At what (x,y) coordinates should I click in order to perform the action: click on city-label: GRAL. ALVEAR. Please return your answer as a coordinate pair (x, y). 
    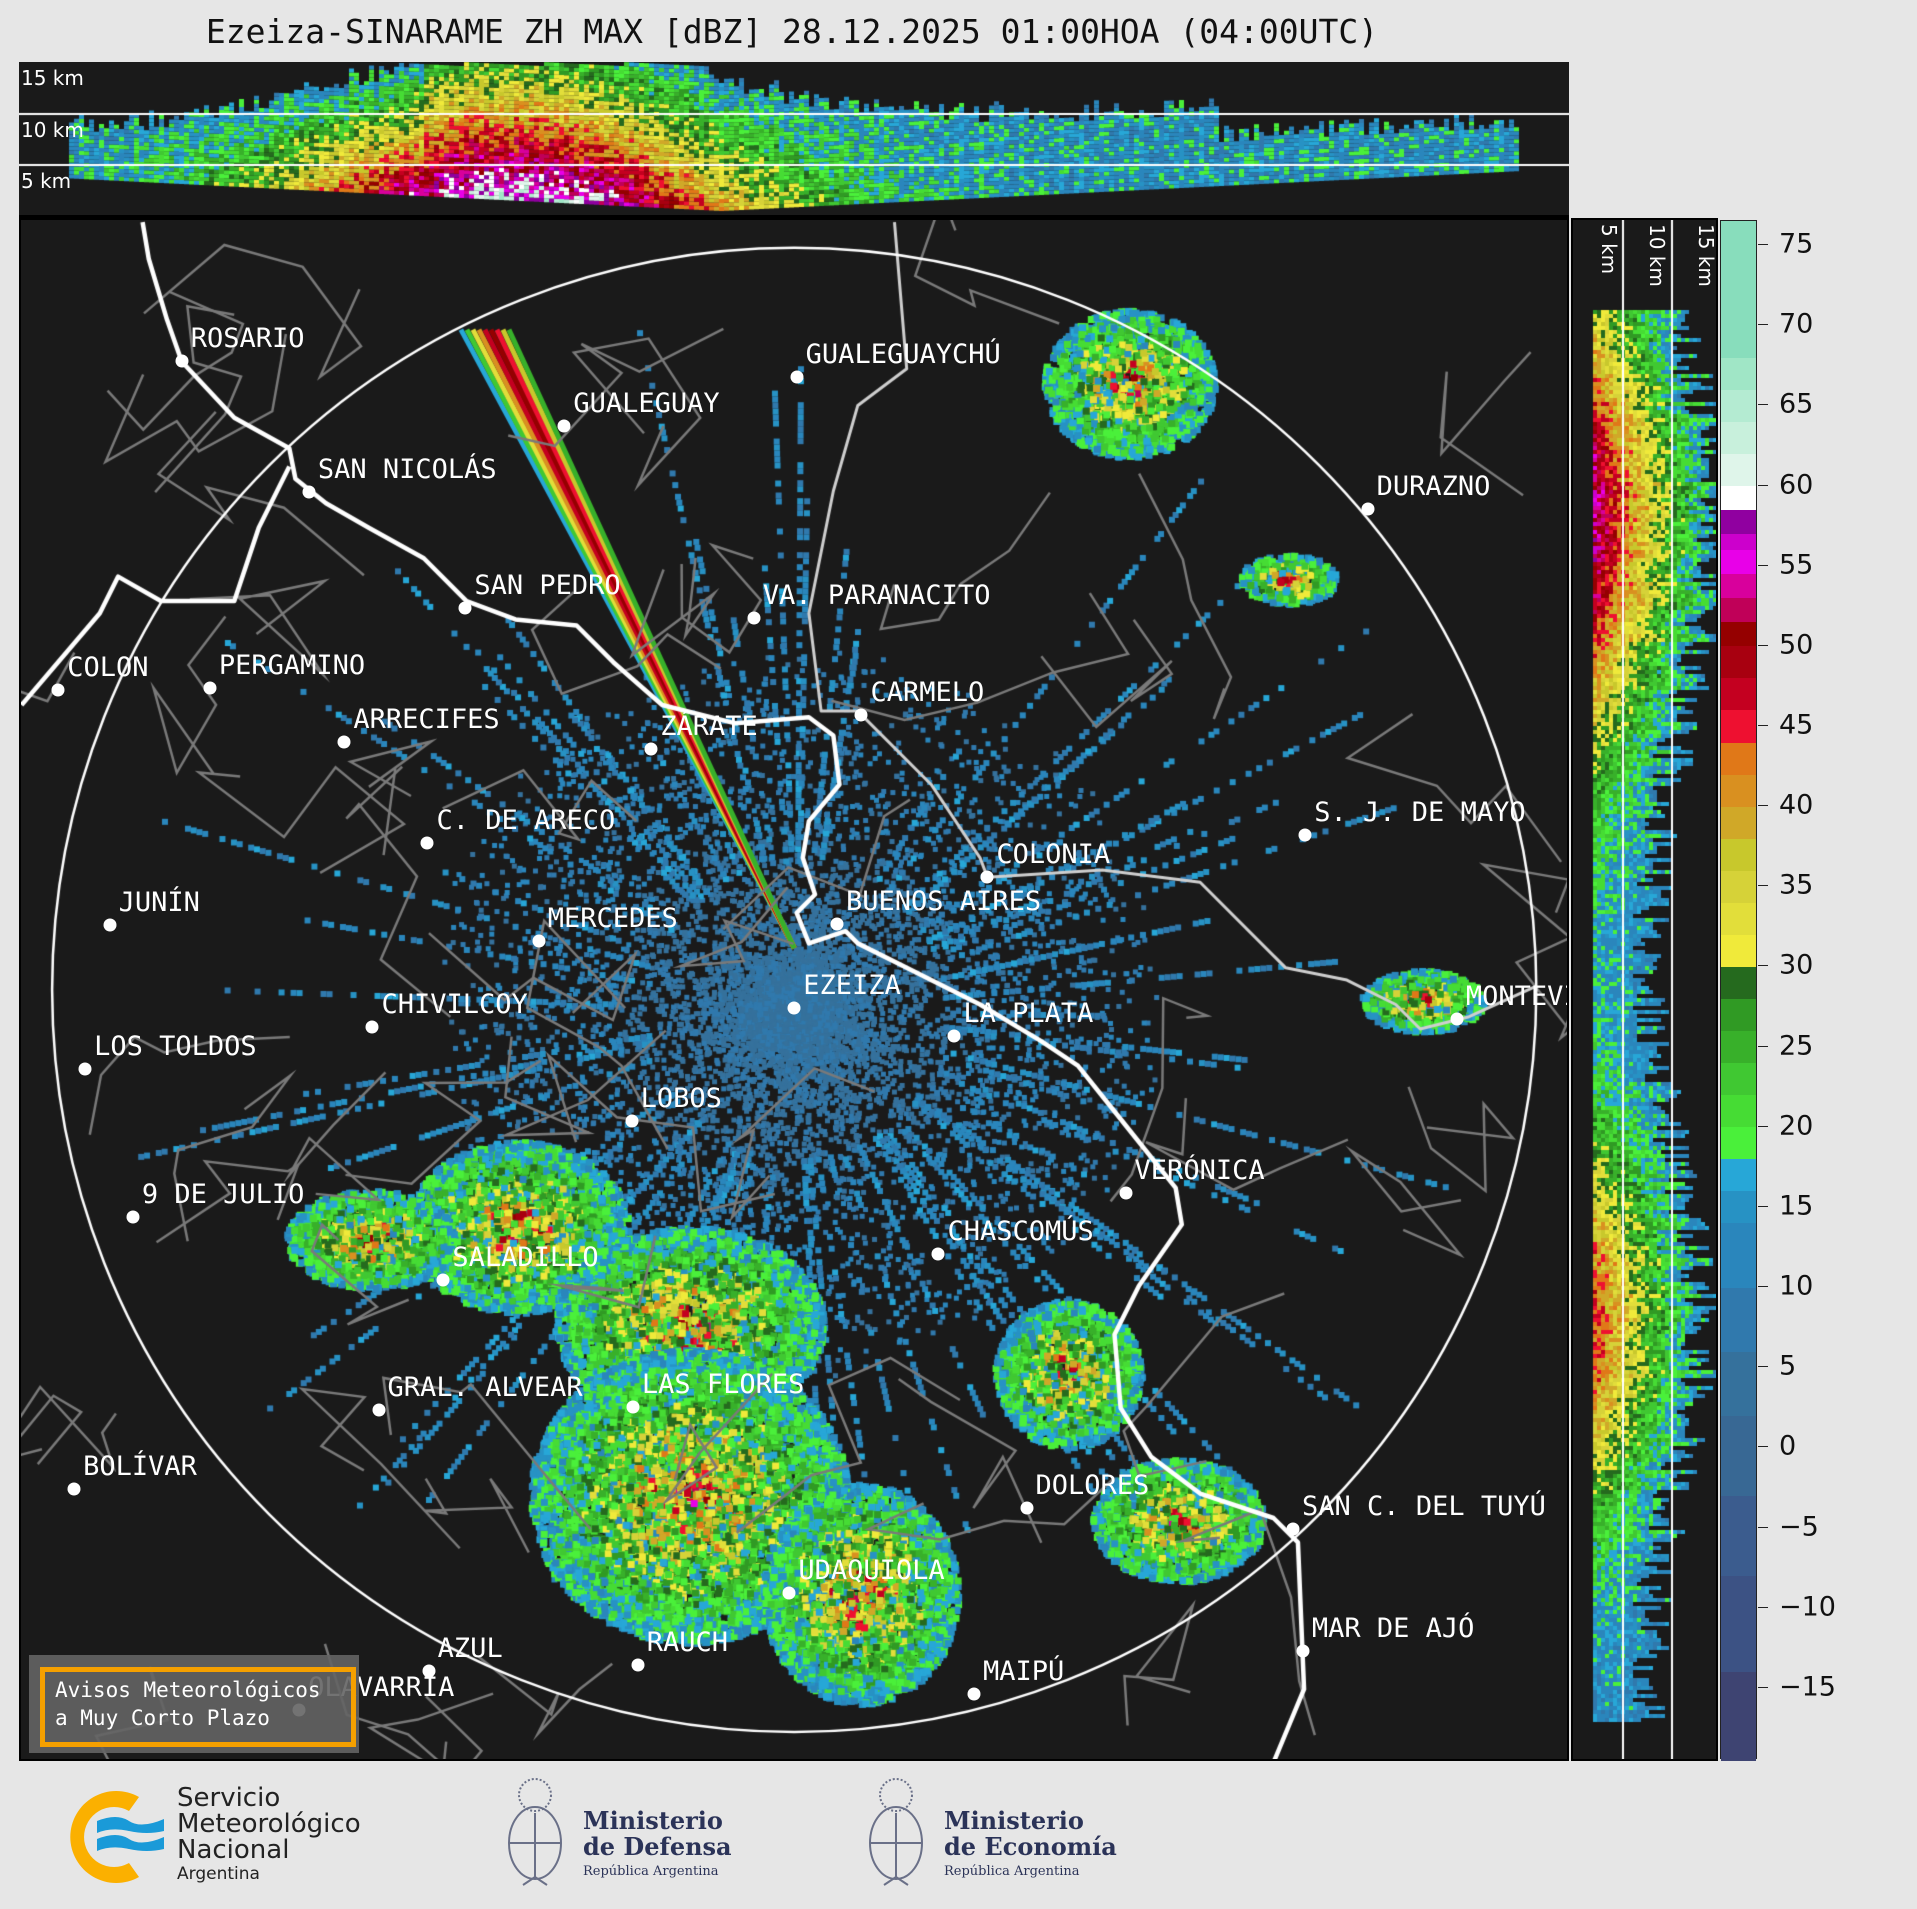
    Looking at the image, I should click on (485, 1388).